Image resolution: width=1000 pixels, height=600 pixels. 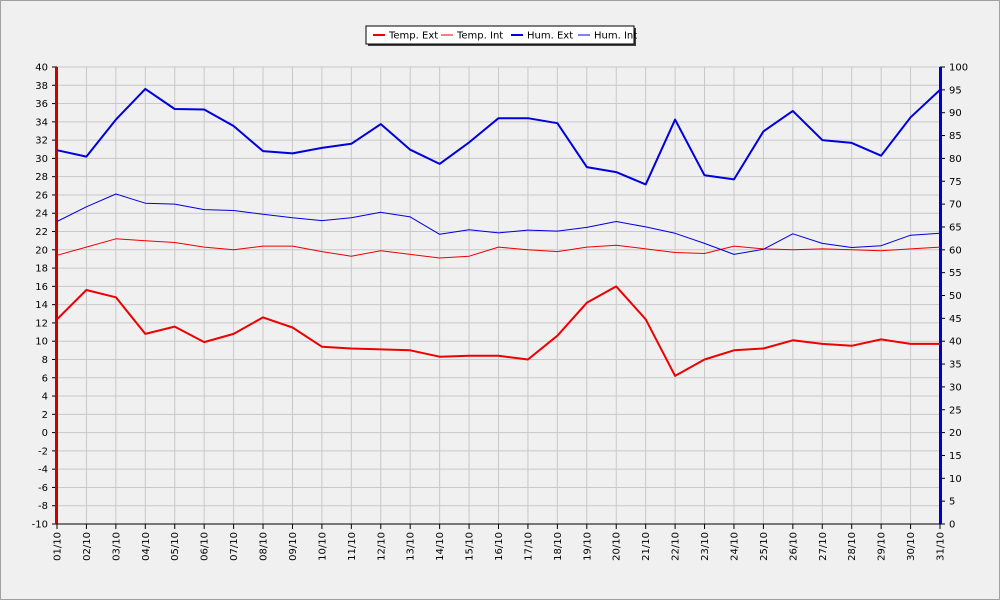 What do you see at coordinates (41, 195) in the screenshot?
I see `y-left-tick-label: 26` at bounding box center [41, 195].